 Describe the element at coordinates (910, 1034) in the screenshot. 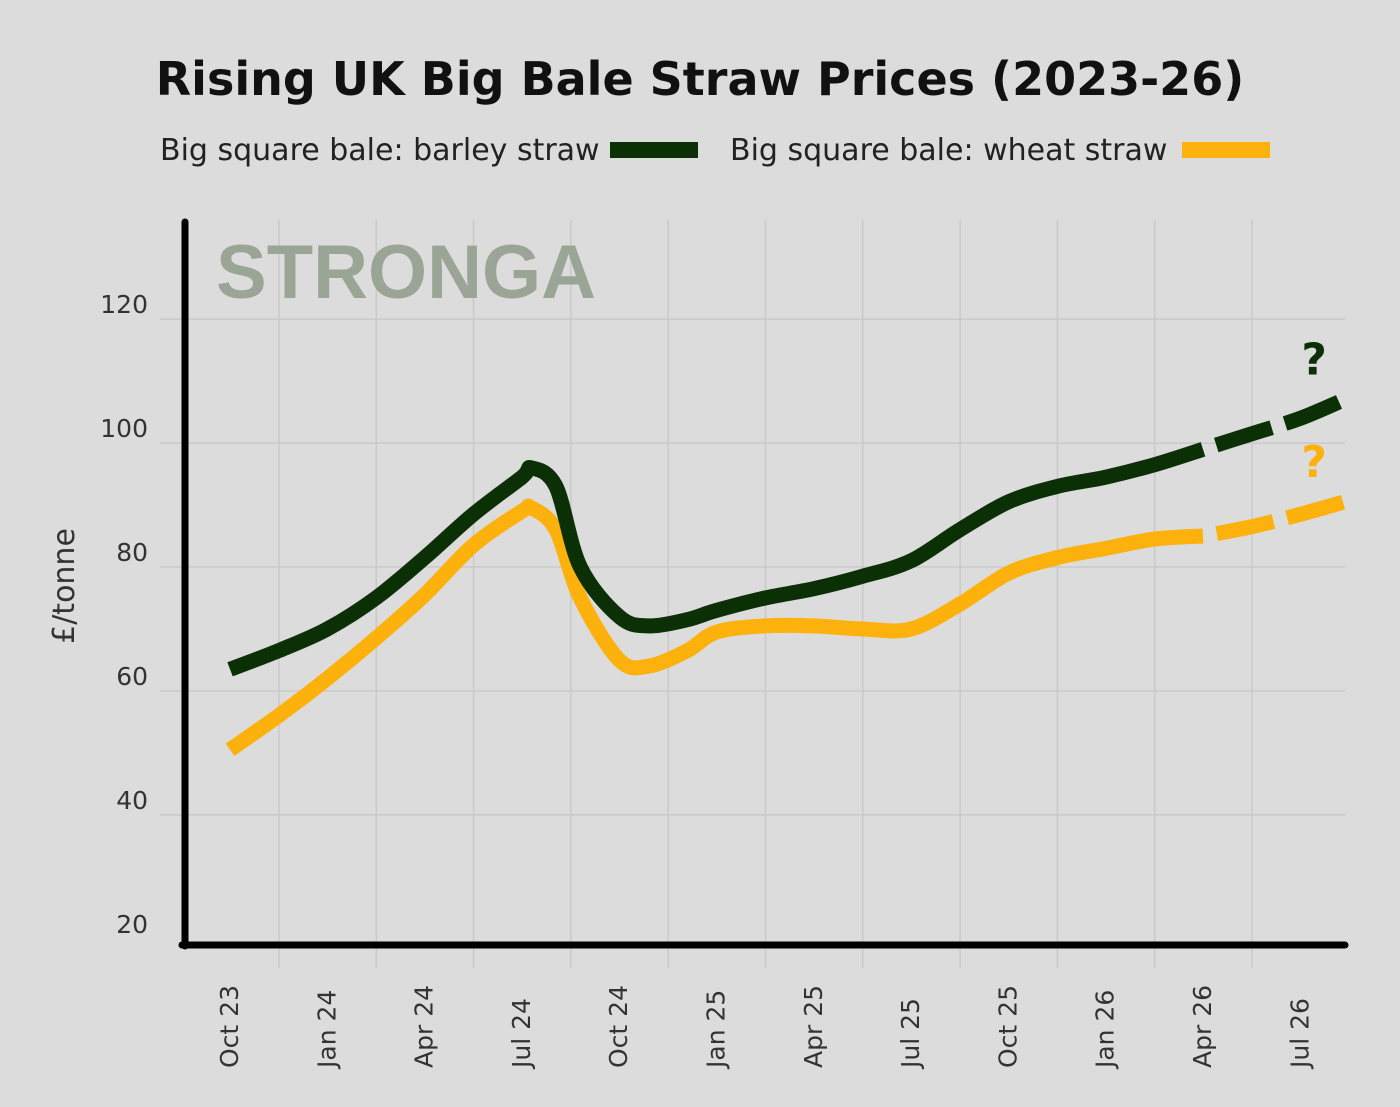

I see `x-tick-label: Jul 25` at that location.